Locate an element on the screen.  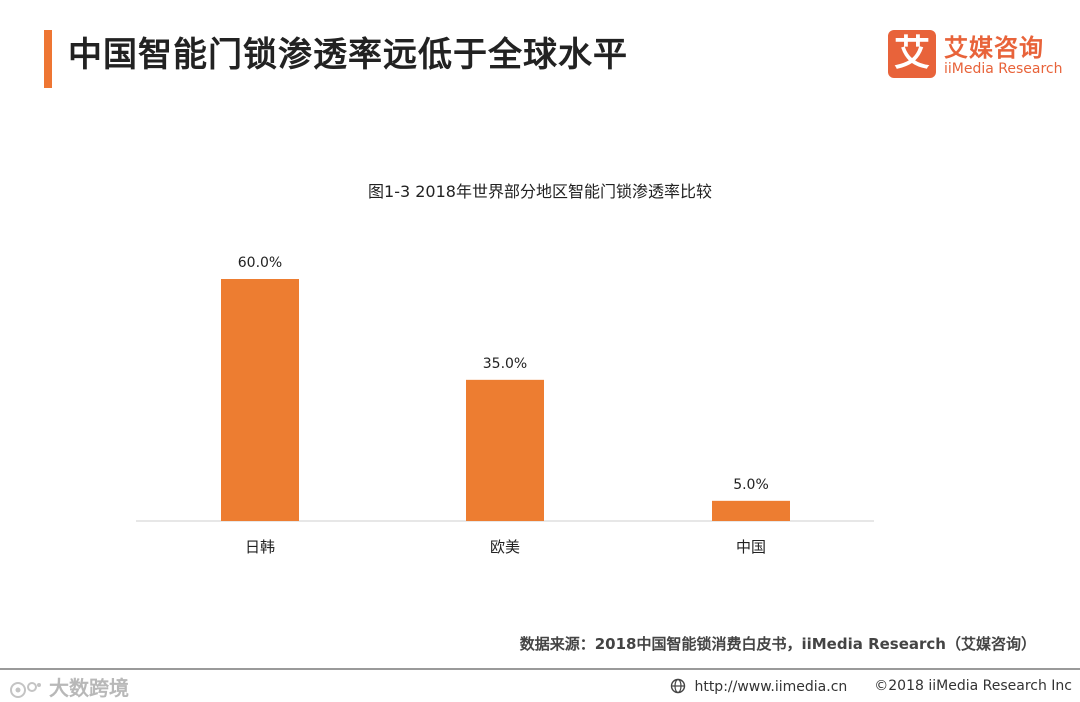
data-label: 5.0% is located at coordinates (751, 485).